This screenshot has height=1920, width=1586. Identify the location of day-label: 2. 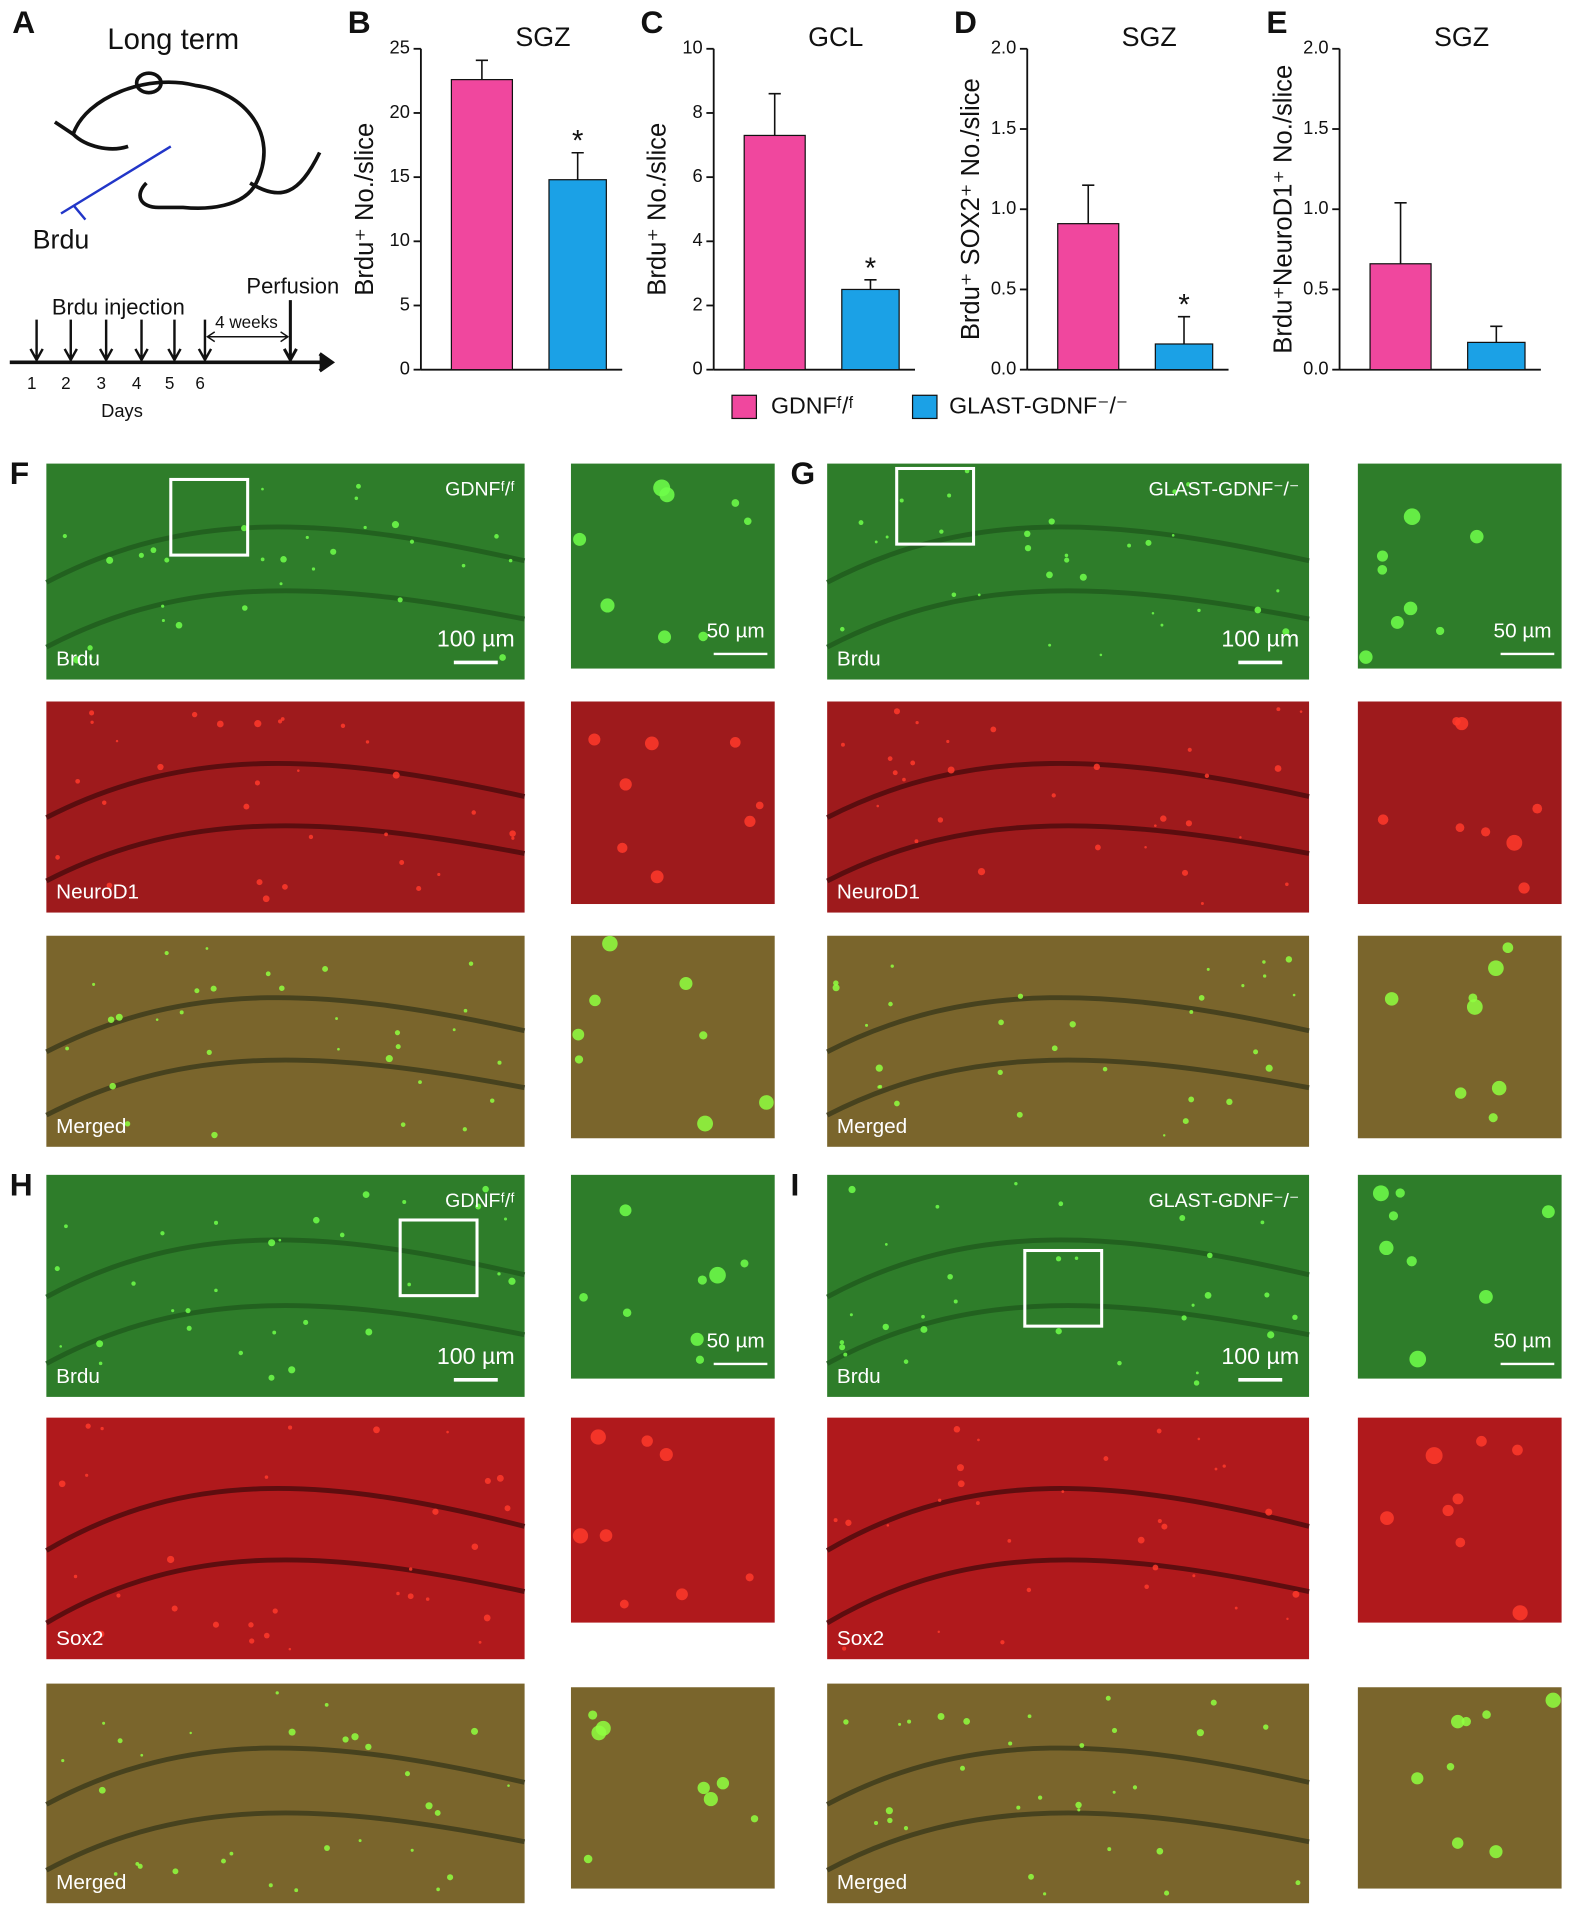
(66, 383).